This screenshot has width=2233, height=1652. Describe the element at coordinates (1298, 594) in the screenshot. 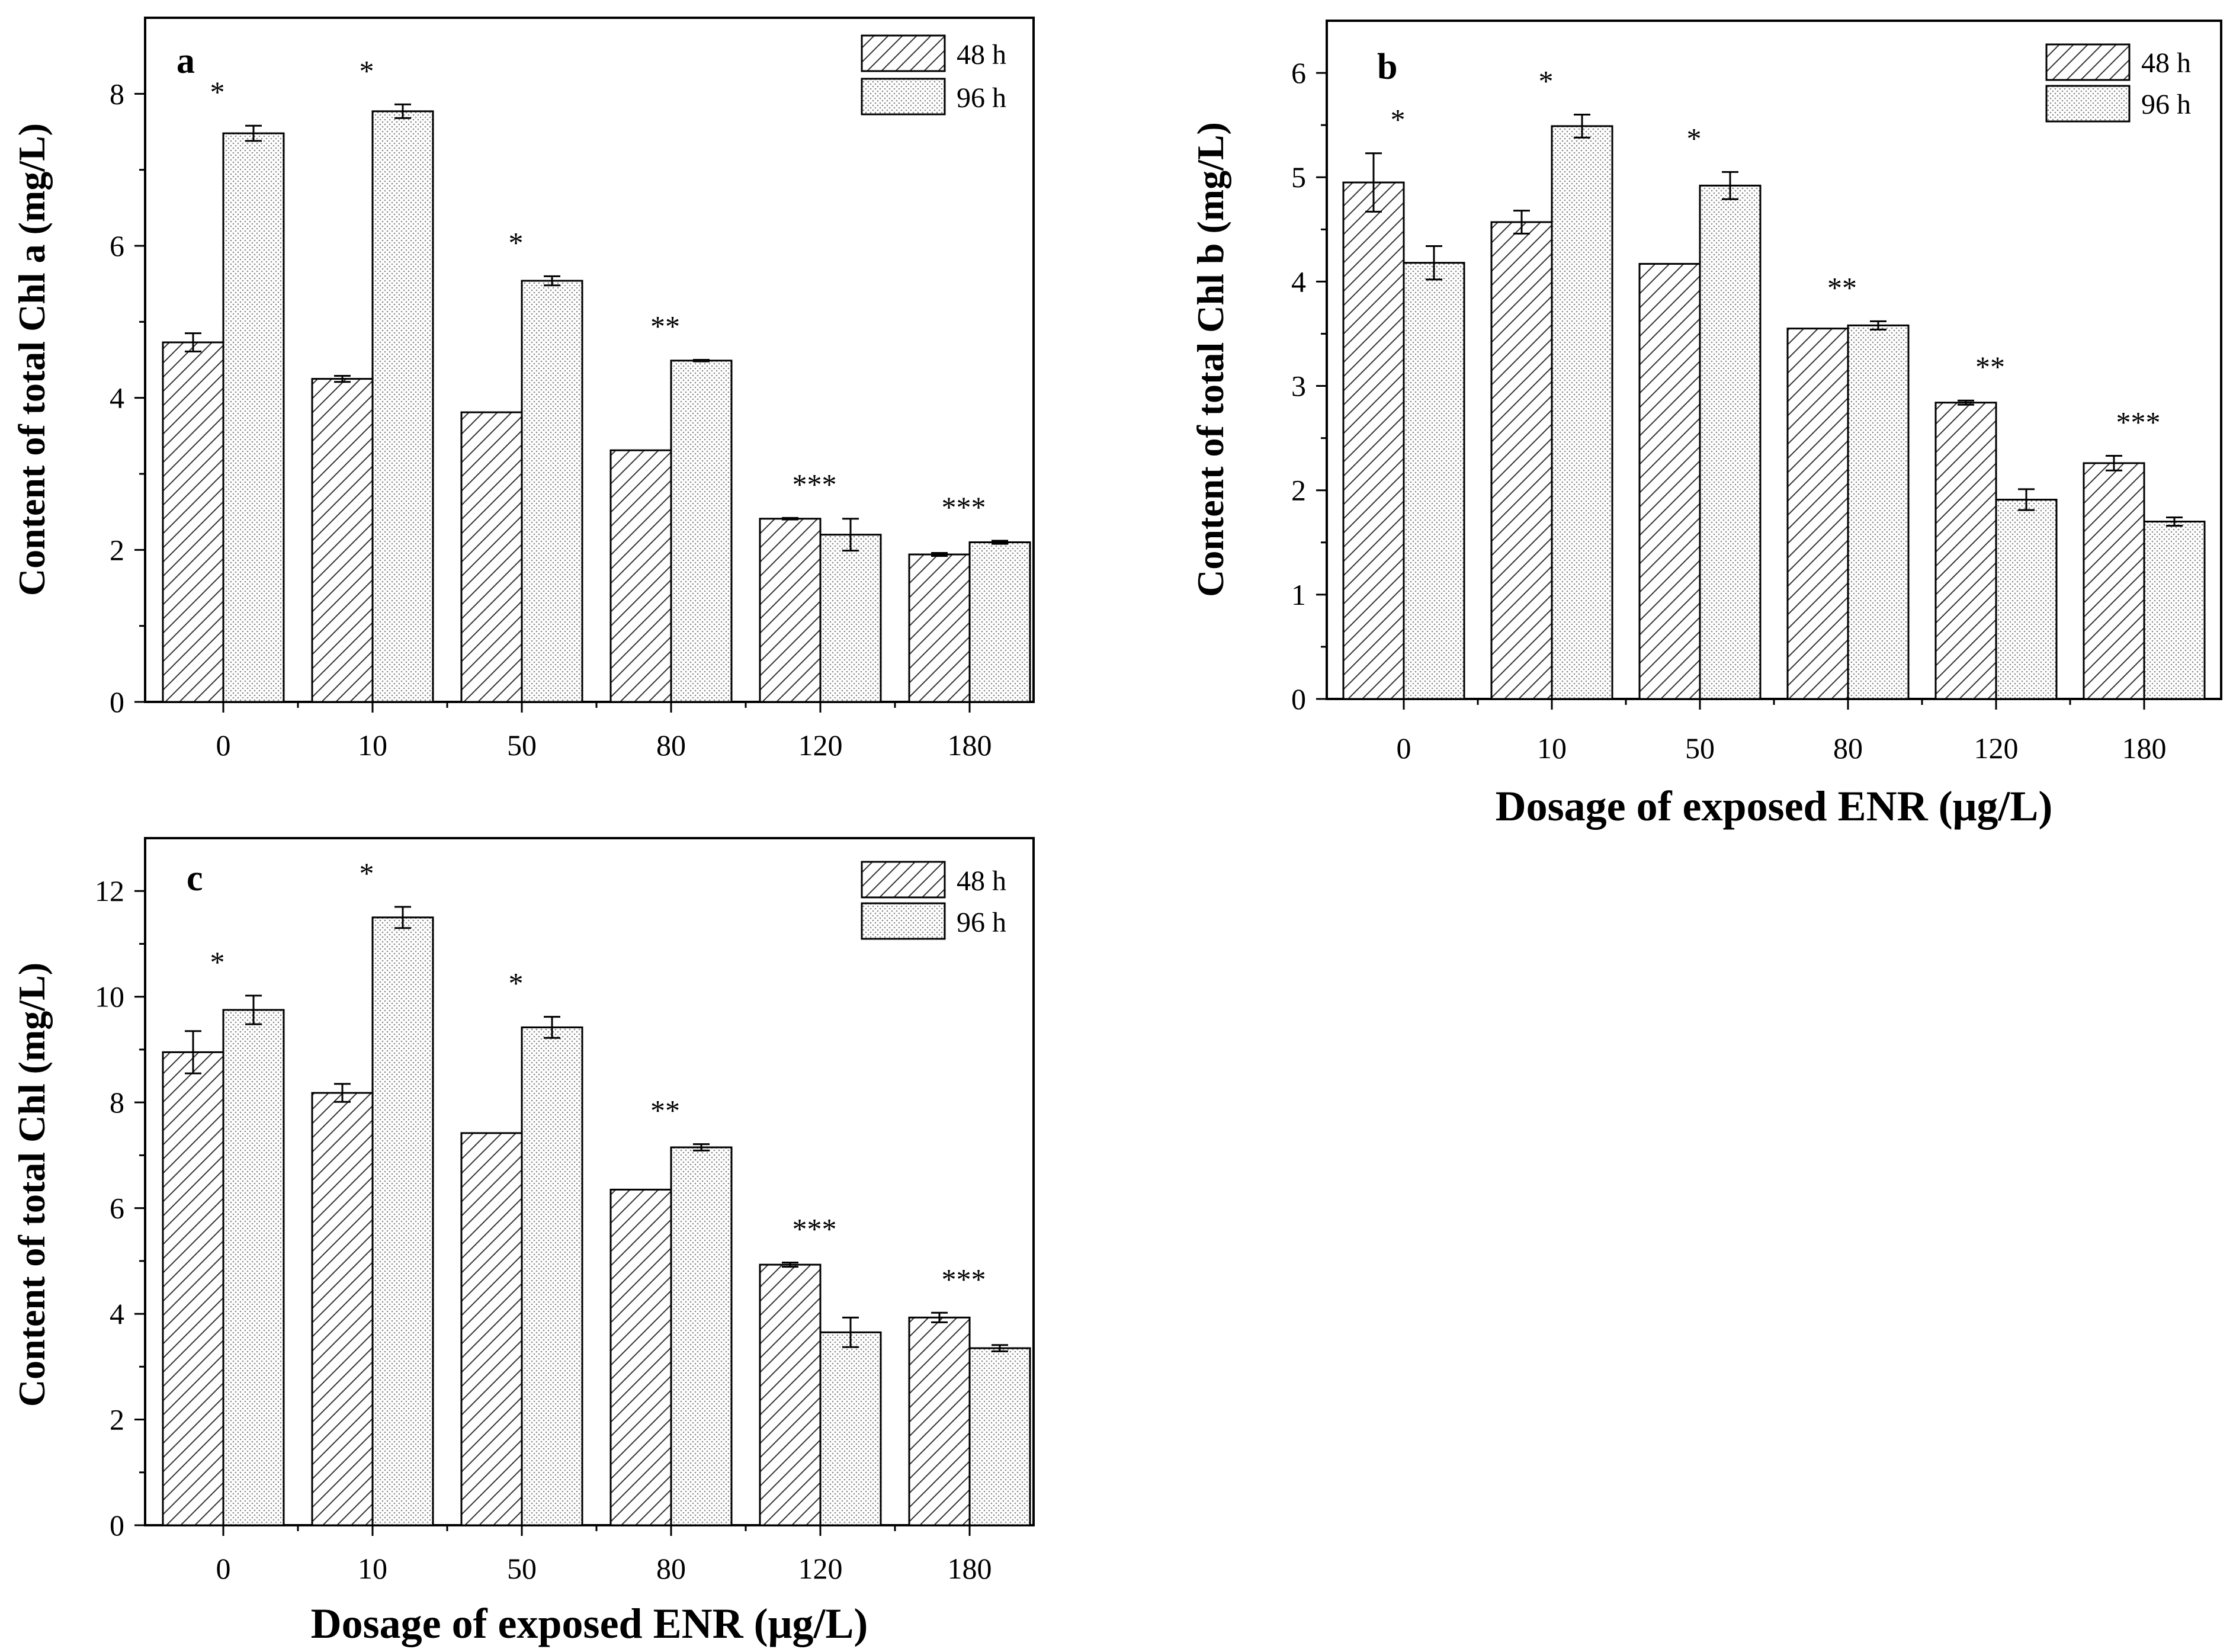

I see `y-tick-label: 1` at that location.